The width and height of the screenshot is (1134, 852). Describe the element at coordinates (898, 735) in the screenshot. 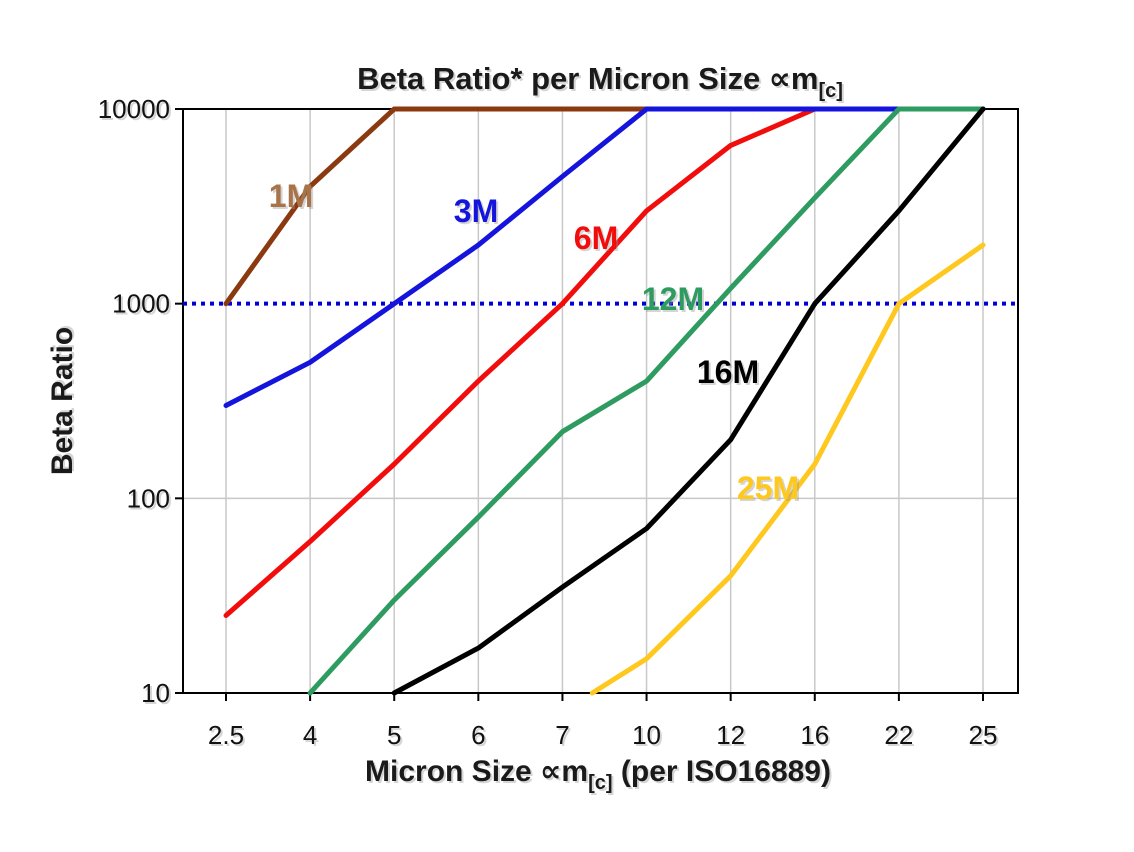

I see `x-tick-label-22: 22` at that location.